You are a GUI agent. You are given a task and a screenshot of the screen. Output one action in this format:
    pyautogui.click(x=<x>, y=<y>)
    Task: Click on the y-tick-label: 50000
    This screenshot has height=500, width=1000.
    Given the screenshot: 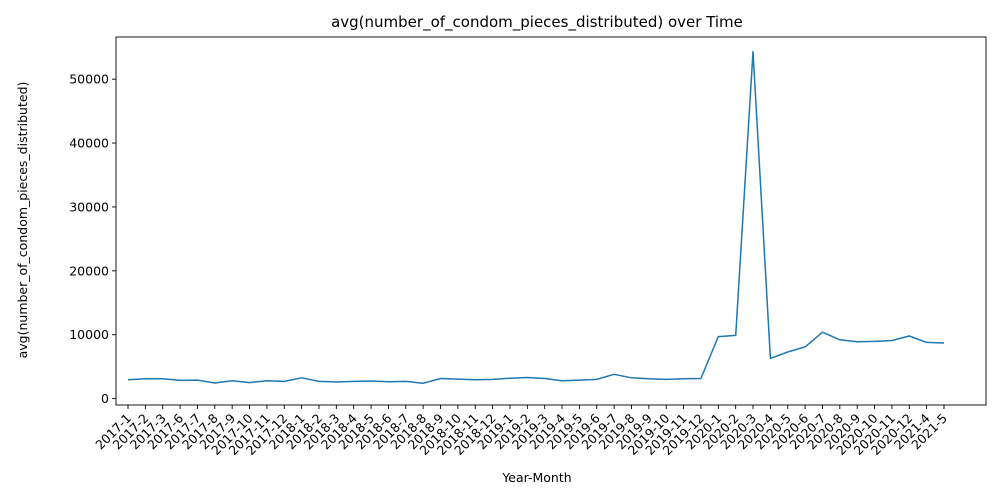 What is the action you would take?
    pyautogui.click(x=89, y=79)
    